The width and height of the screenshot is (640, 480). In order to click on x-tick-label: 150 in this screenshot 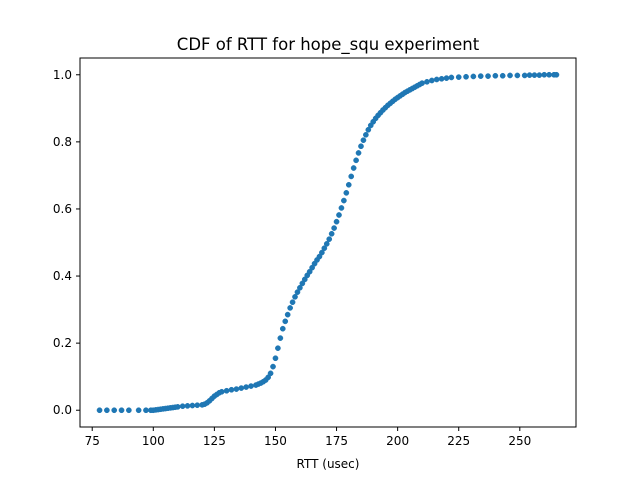, I will do `click(275, 441)`.